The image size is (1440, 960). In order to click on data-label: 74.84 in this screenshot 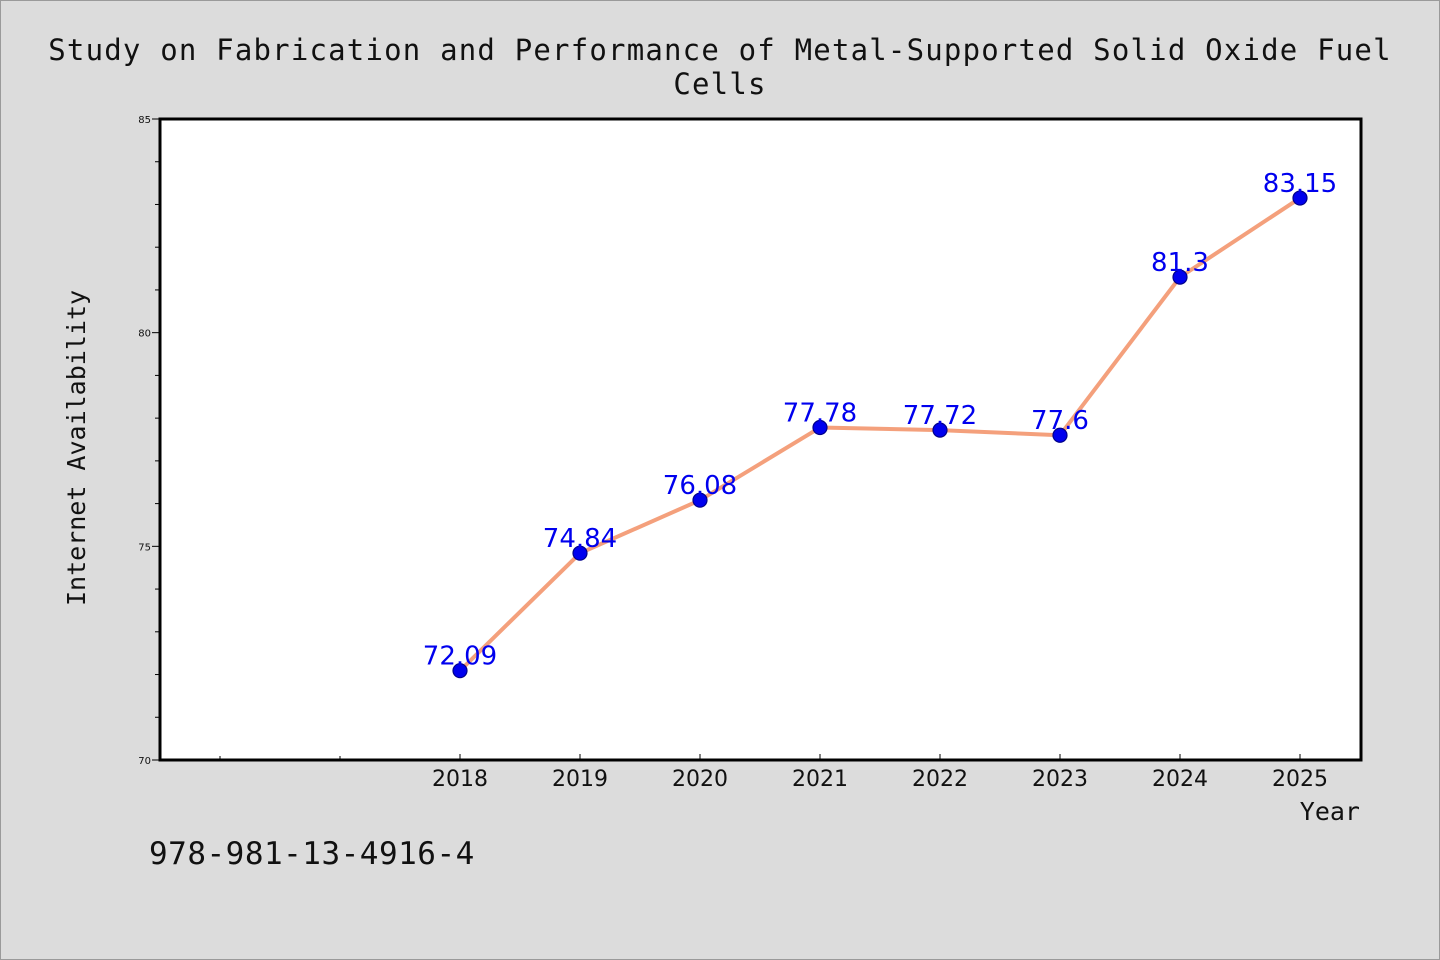, I will do `click(580, 539)`.